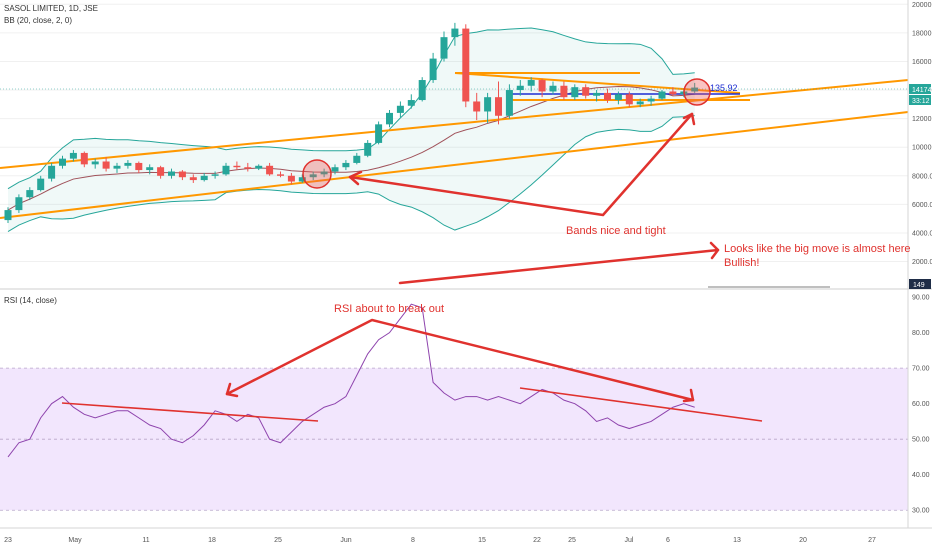 This screenshot has height=550, width=932. Describe the element at coordinates (737, 540) in the screenshot. I see `time-tick-label: 13` at that location.